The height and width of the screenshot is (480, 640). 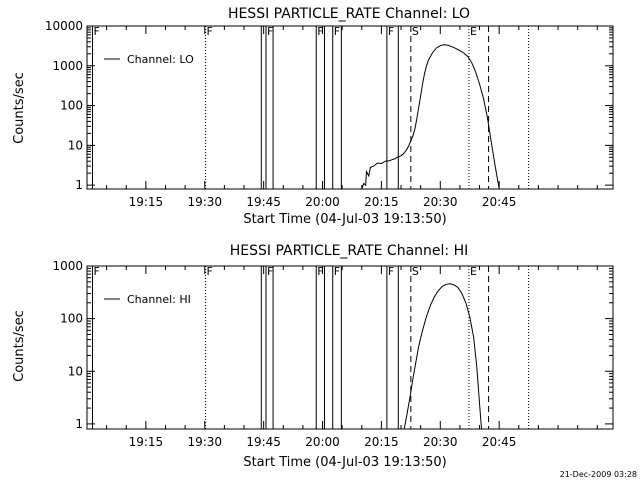 I want to click on hi-y-tick-label-1: 10, so click(x=75, y=371).